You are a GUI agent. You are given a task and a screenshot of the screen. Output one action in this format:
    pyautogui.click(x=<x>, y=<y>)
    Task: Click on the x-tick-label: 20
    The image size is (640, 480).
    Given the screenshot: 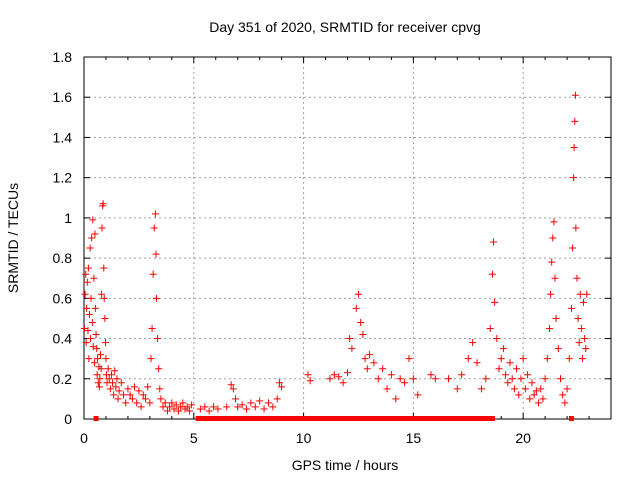 What is the action you would take?
    pyautogui.click(x=523, y=438)
    